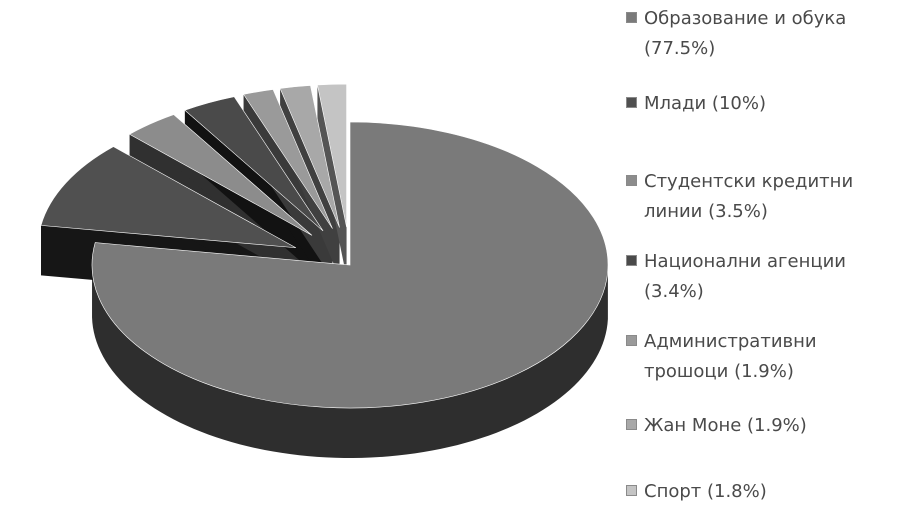 This screenshot has width=923, height=511. Describe the element at coordinates (730, 341) in the screenshot. I see `legend-label-line: Административни` at that location.